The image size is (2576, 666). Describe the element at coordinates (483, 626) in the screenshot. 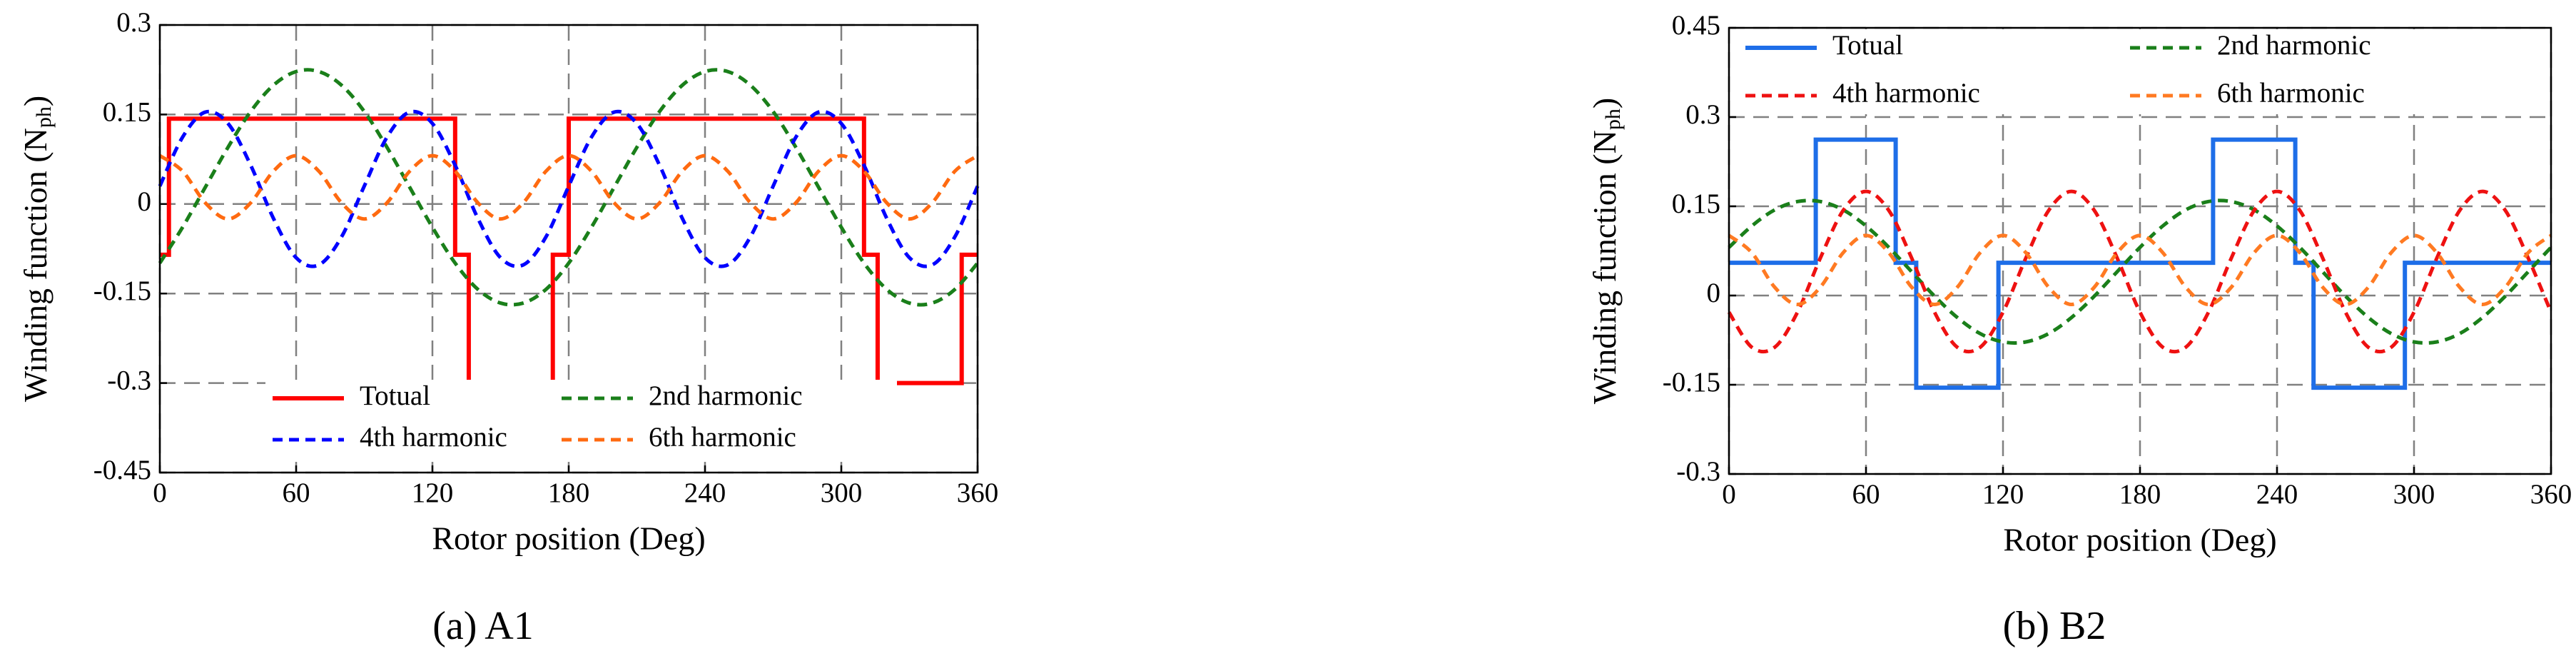

I see `caption: (a) A1` at that location.